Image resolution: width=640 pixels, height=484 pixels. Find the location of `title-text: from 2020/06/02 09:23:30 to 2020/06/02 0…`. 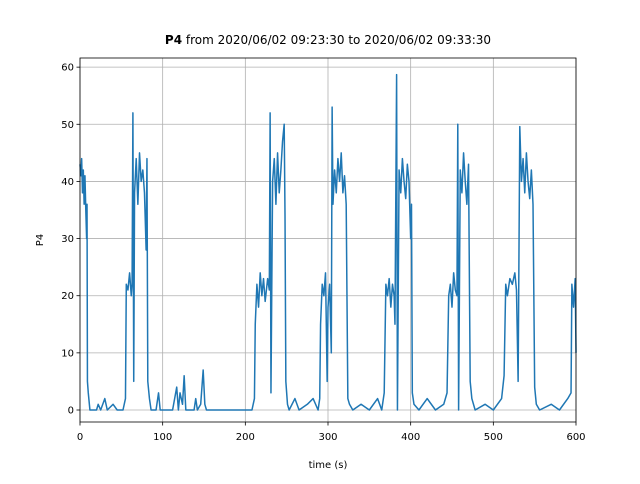

title-text: from 2020/06/02 09:23:30 to 2020/06/02 0… is located at coordinates (338, 40).